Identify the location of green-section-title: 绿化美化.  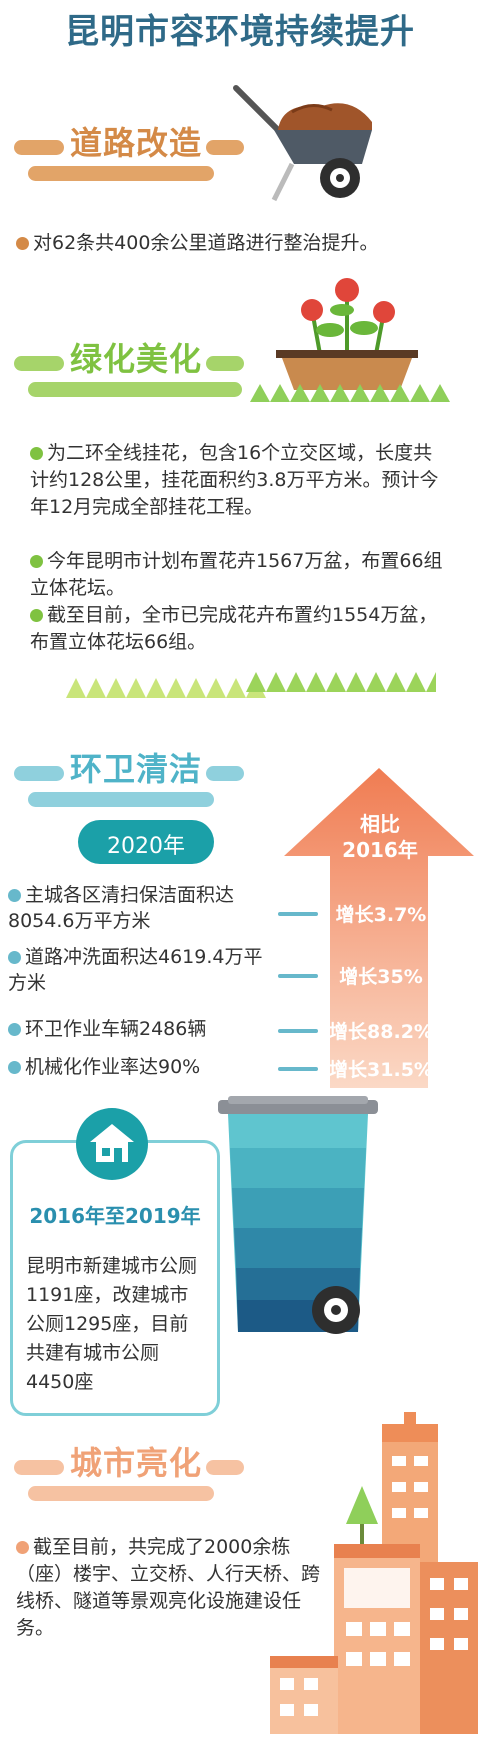
(136, 359).